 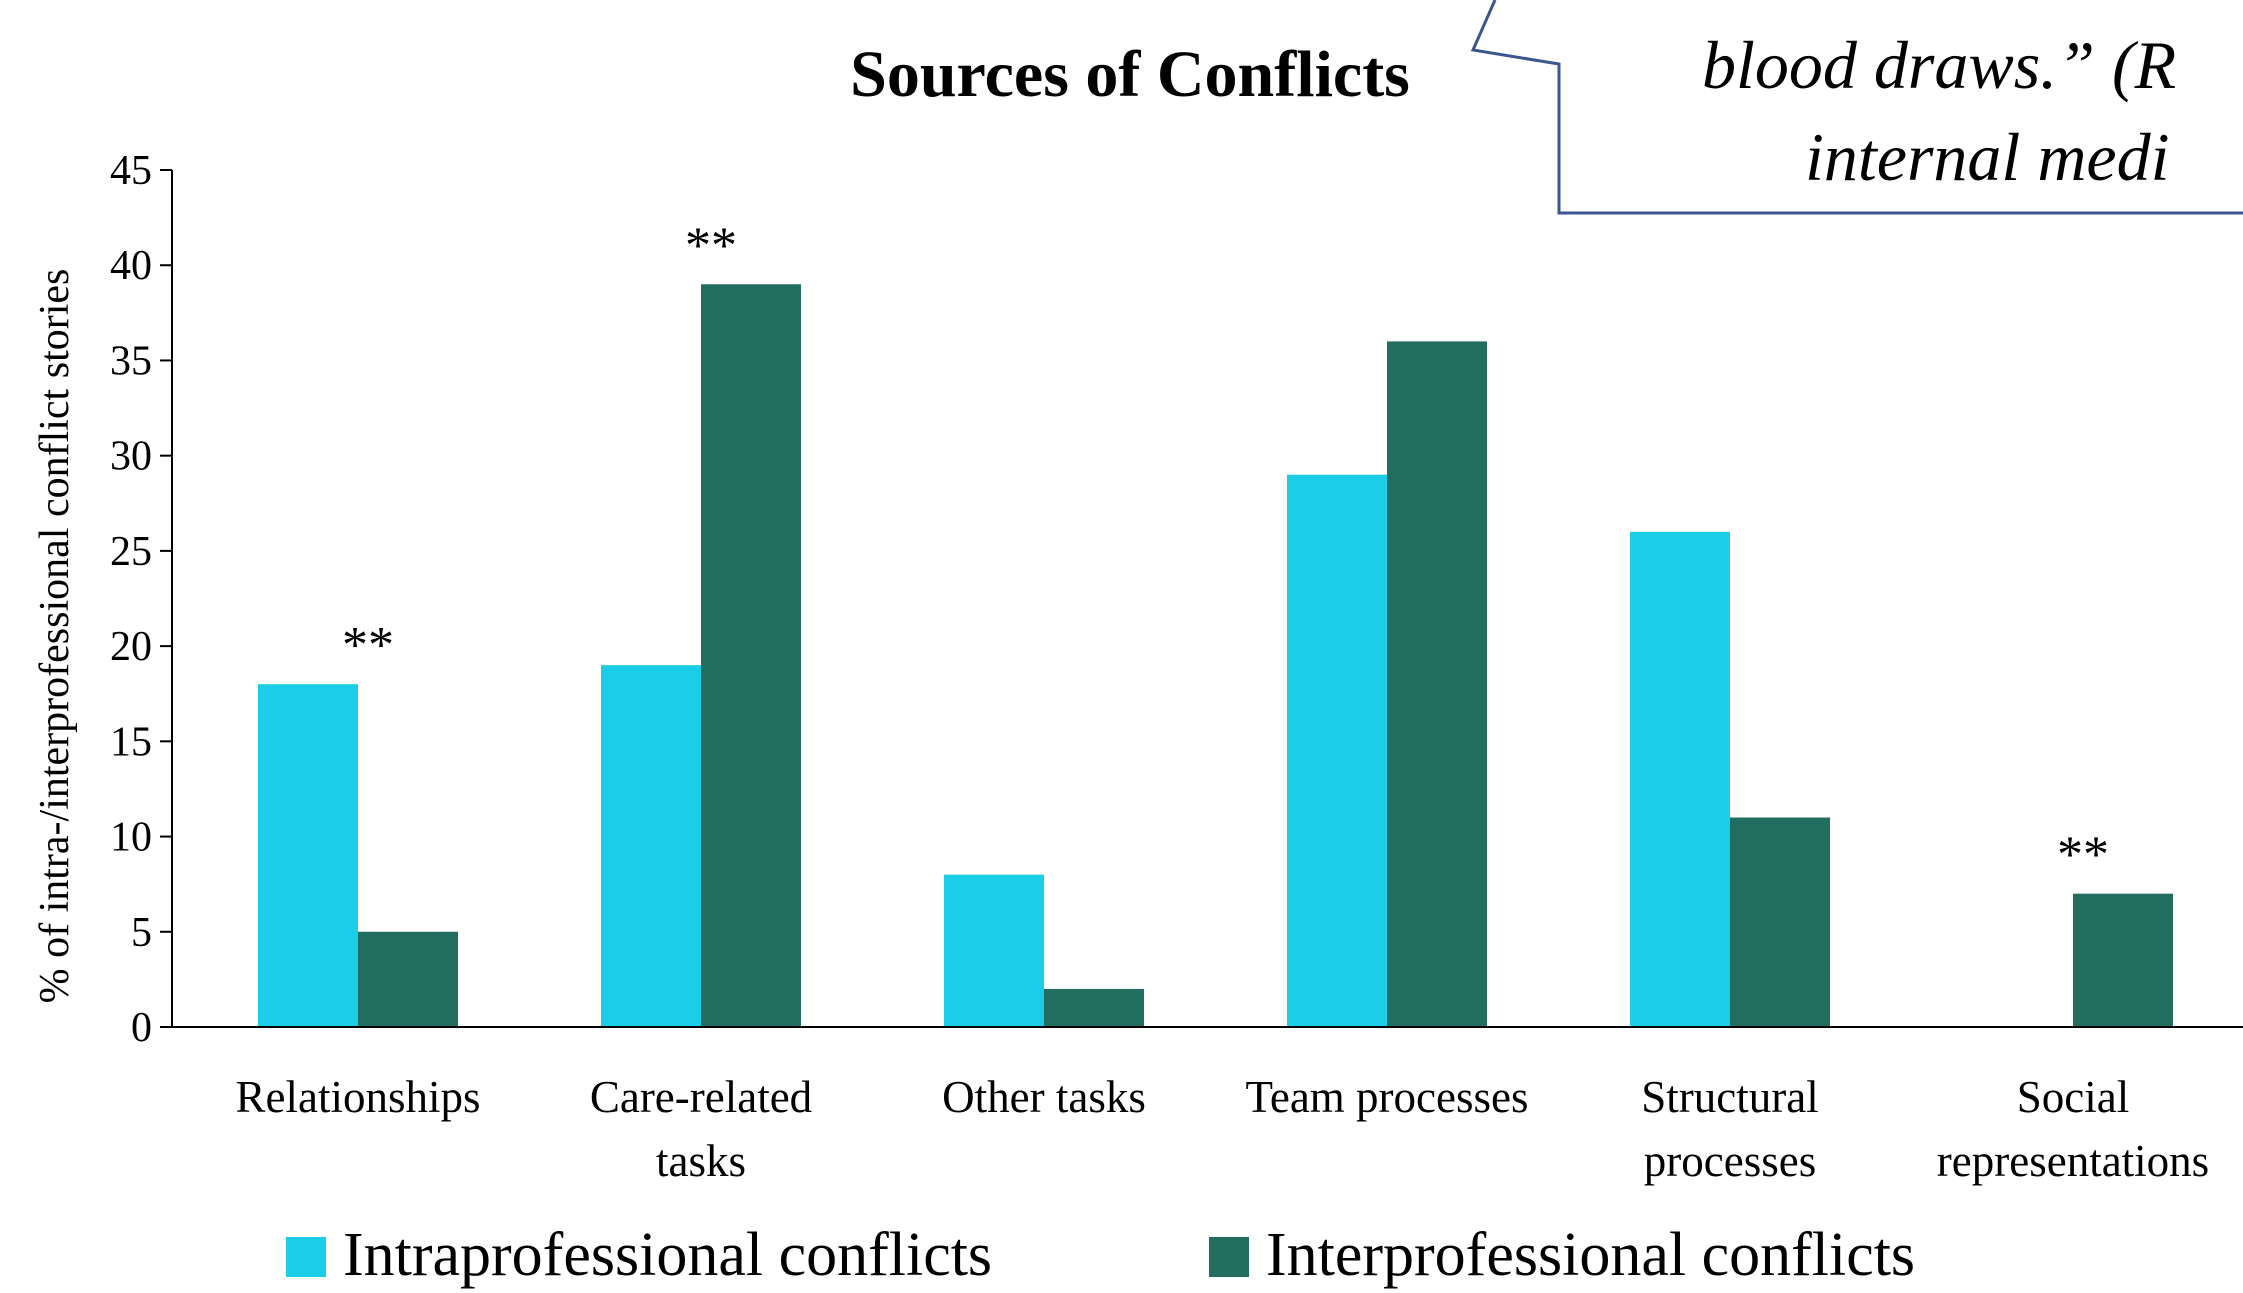 What do you see at coordinates (1387, 1097) in the screenshot?
I see `x-tick-label: Team processes` at bounding box center [1387, 1097].